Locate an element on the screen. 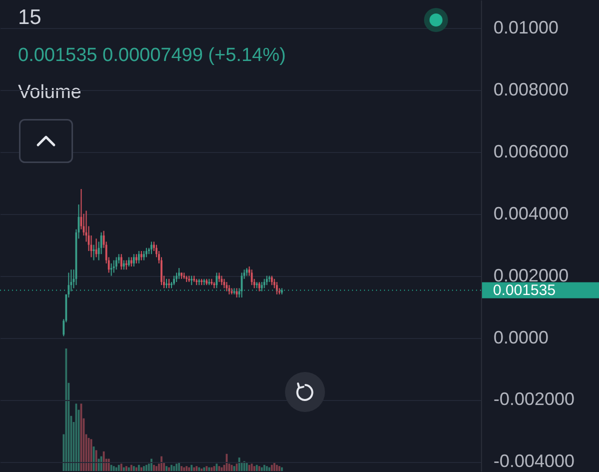 The width and height of the screenshot is (599, 472). y-tick-label: -0.004000 is located at coordinates (534, 461).